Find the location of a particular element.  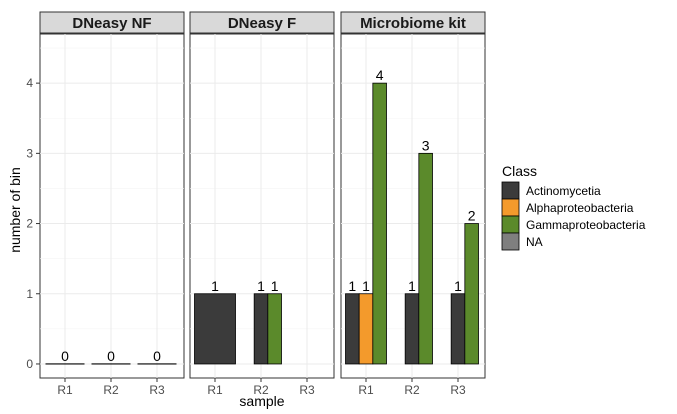

y-tick-label: 3 is located at coordinates (29, 153).